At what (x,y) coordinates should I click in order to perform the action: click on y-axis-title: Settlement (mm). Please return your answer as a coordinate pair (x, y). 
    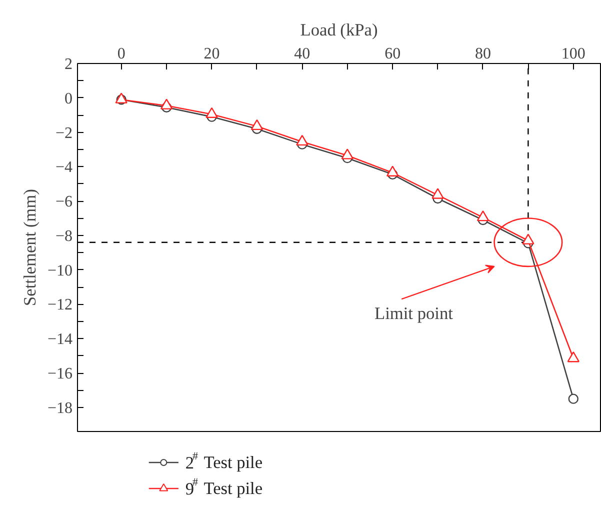
    Looking at the image, I should click on (30, 247).